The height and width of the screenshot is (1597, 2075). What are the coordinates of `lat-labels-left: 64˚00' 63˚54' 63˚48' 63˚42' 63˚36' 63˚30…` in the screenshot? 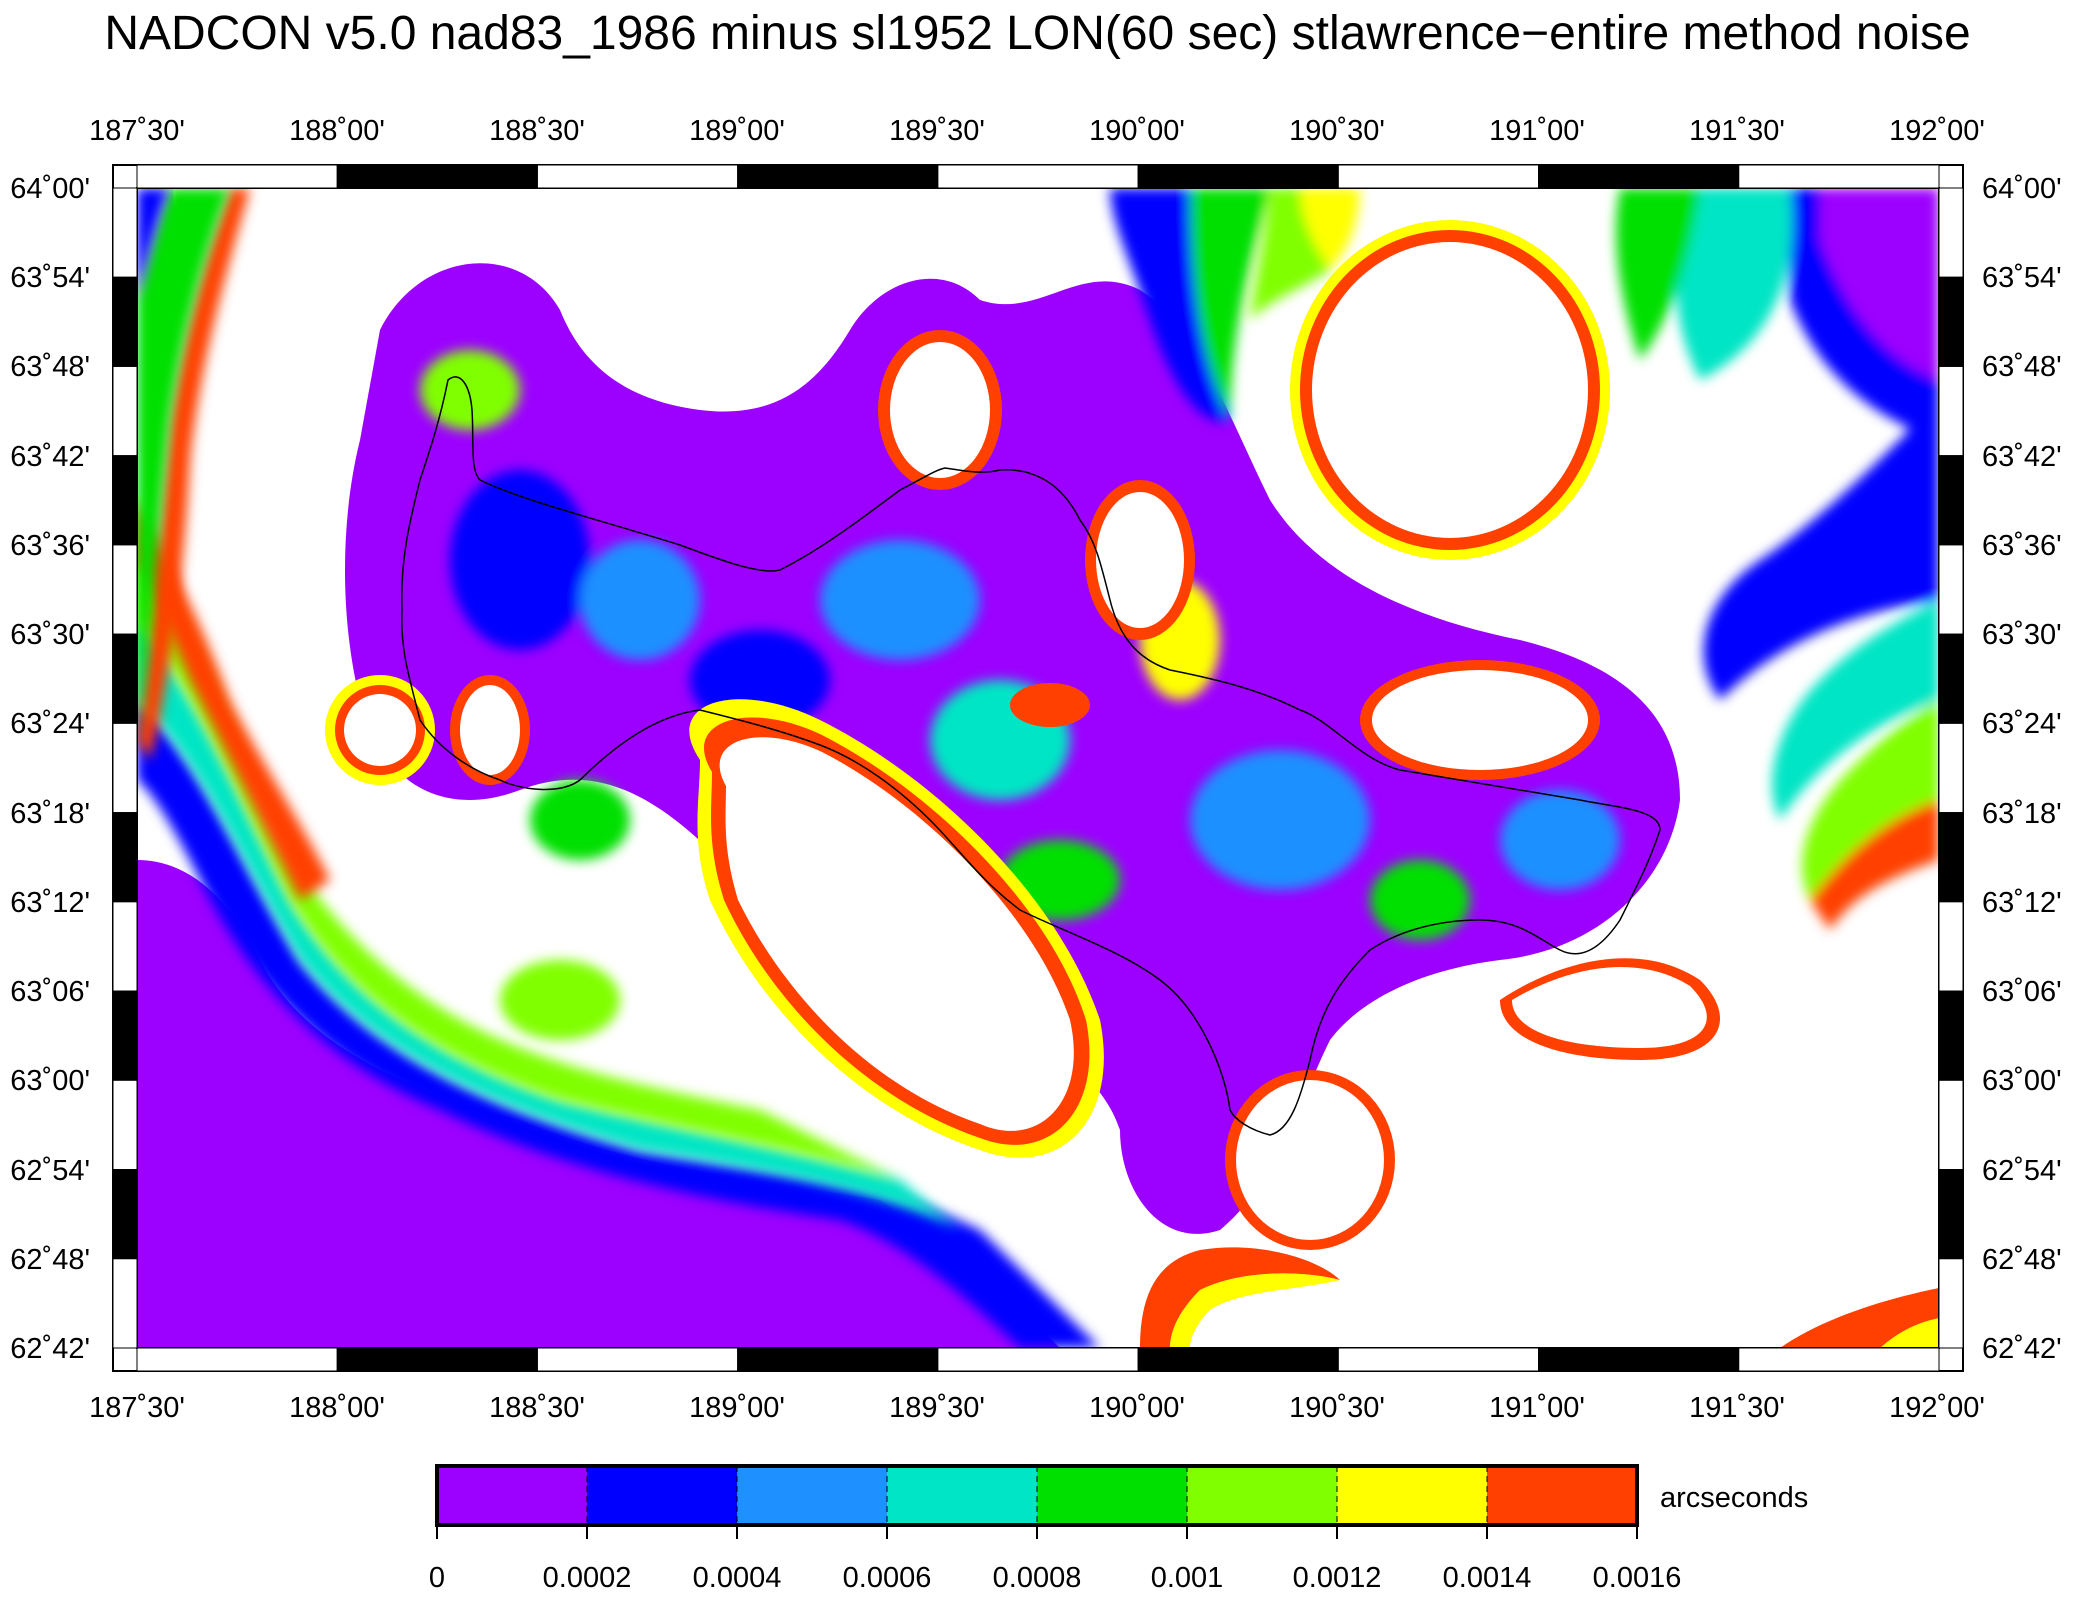 It's located at (50, 769).